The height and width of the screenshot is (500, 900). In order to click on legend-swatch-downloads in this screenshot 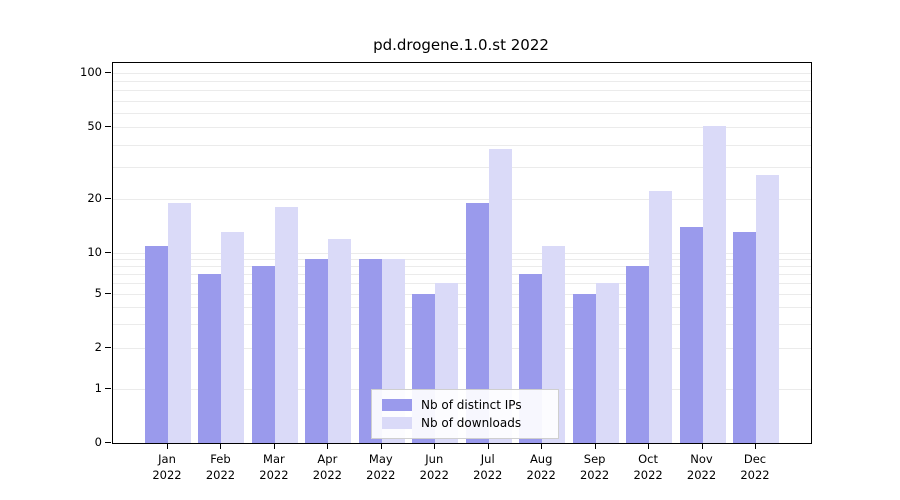, I will do `click(397, 423)`.